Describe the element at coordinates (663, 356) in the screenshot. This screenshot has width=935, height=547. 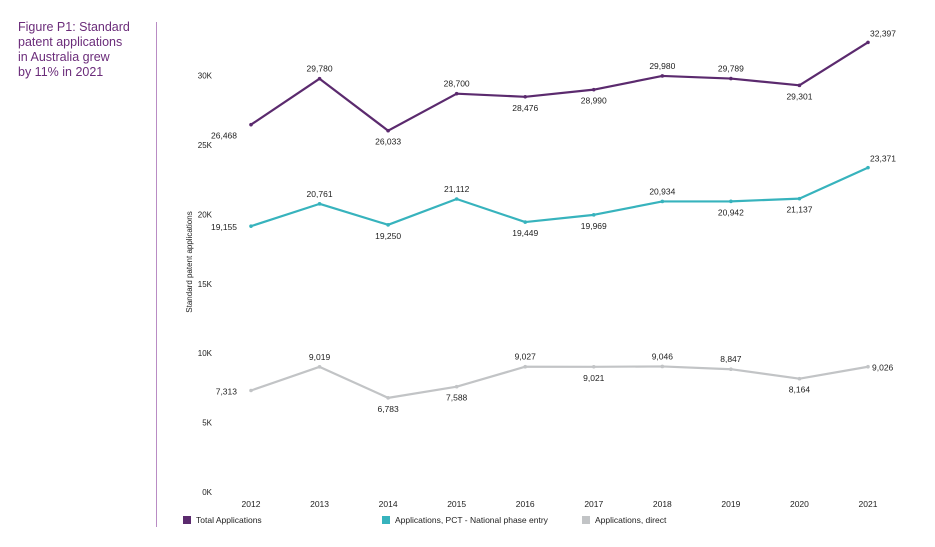
I see `data-label: 9,046` at that location.